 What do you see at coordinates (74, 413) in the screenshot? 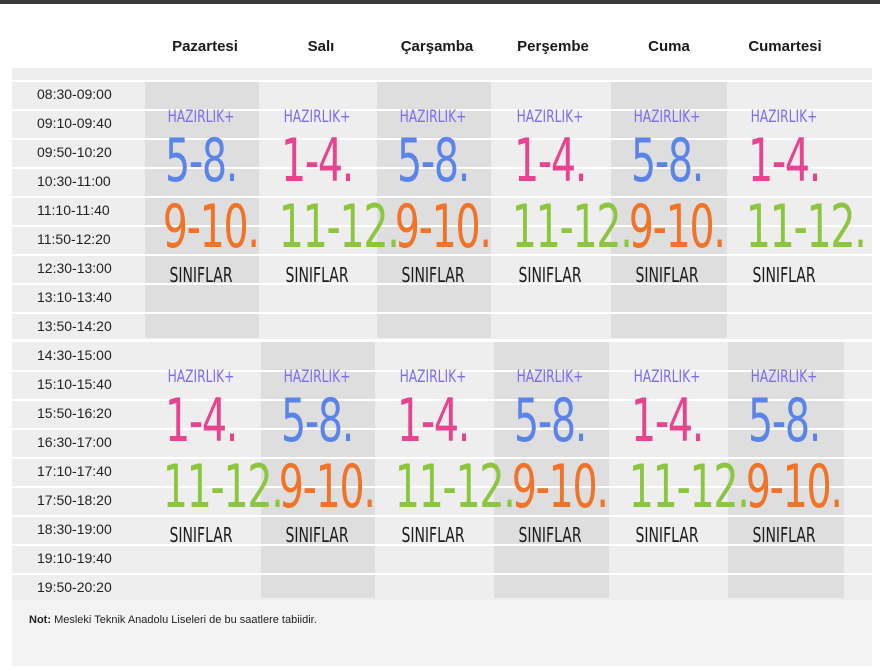
I see `time-slot: 15:50-16:20` at bounding box center [74, 413].